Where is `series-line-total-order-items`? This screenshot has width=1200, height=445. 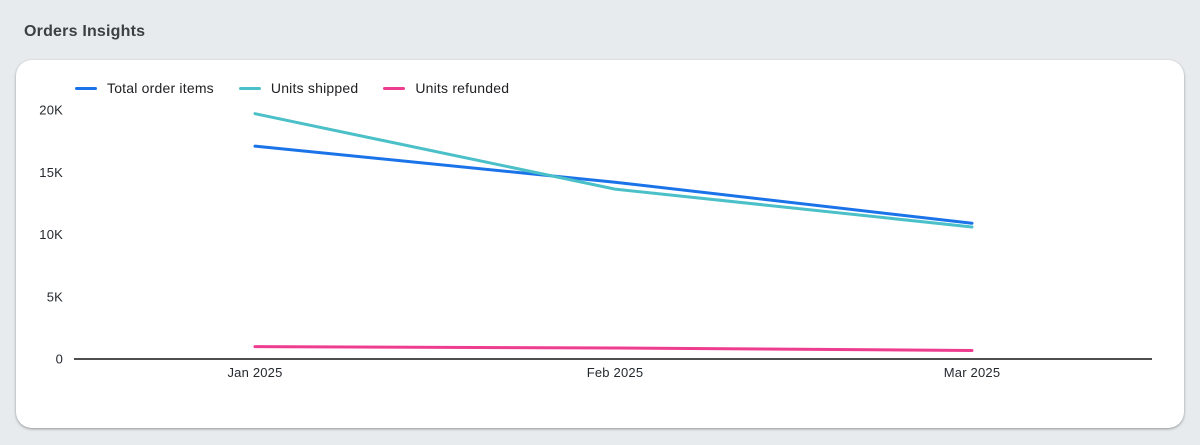
series-line-total-order-items is located at coordinates (613, 184).